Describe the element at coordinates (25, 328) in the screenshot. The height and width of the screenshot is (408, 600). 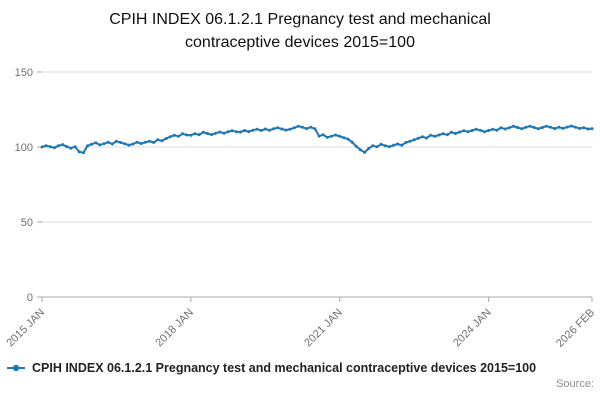
I see `x-tick-label: 2015 JAN` at that location.